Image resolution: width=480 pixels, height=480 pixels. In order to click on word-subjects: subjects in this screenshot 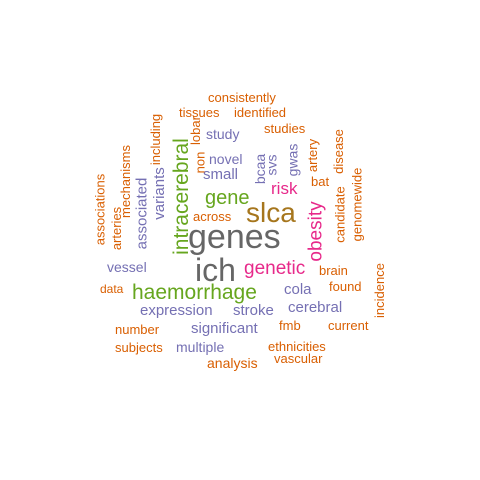, I will do `click(139, 347)`.